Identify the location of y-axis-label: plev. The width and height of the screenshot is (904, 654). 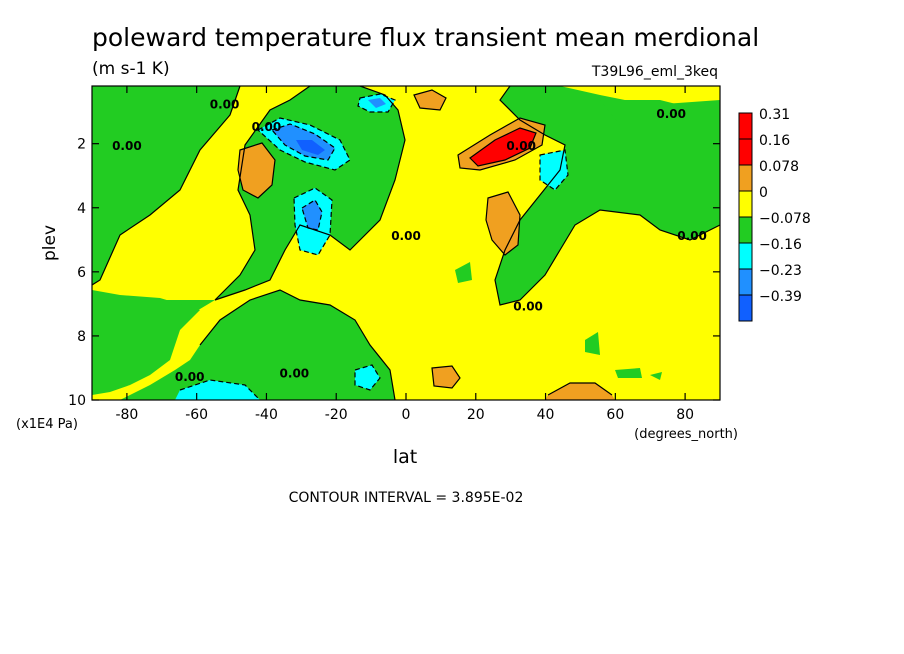
(50, 243).